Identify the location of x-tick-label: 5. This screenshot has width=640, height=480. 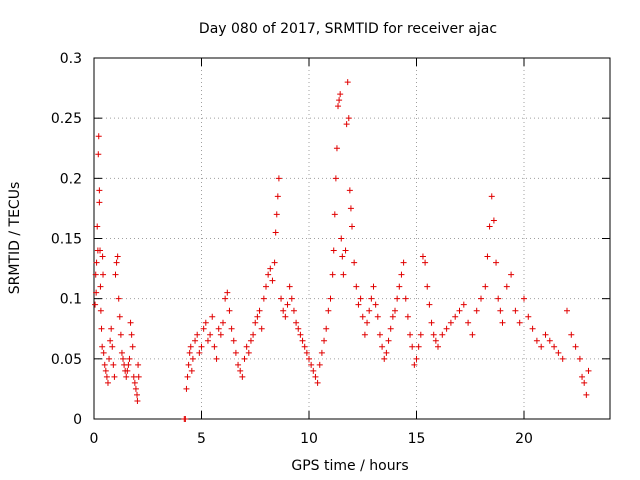
(201, 439).